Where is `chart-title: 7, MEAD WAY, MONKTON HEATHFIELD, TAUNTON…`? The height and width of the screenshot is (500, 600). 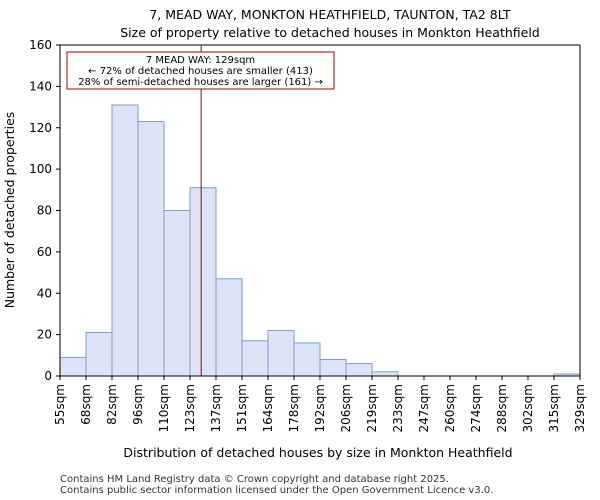
chart-title: 7, MEAD WAY, MONKTON HEATHFIELD, TAUNTON… is located at coordinates (330, 14).